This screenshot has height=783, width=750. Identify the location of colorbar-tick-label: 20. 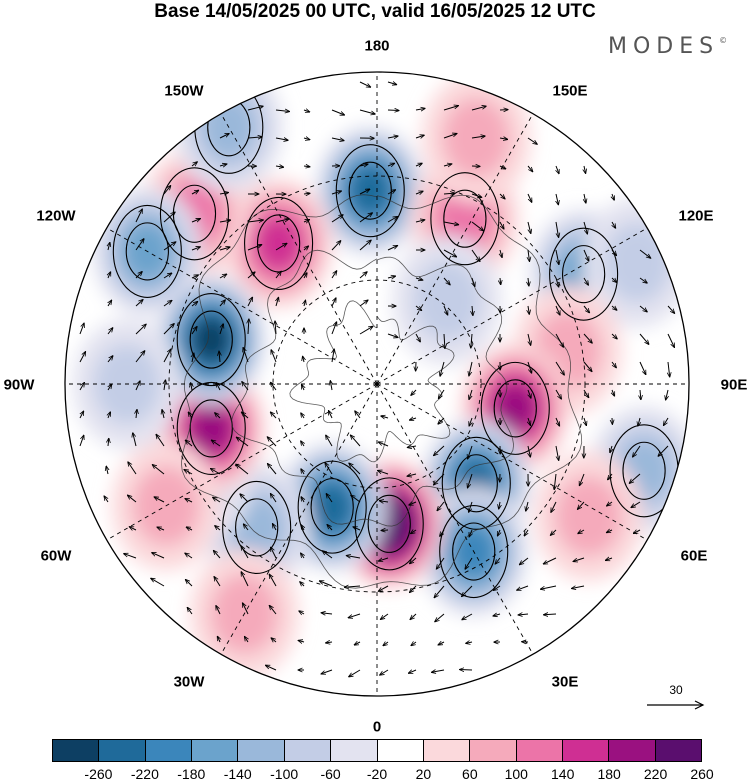
(423, 774).